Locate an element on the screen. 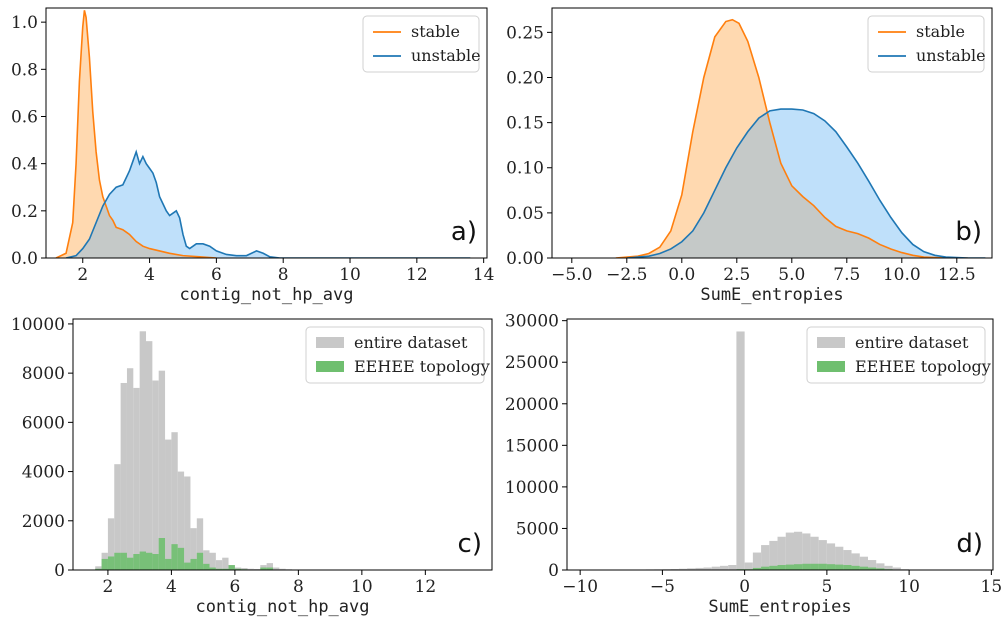 This screenshot has width=1004, height=623. y-tick-label: 0.25 is located at coordinates (525, 33).